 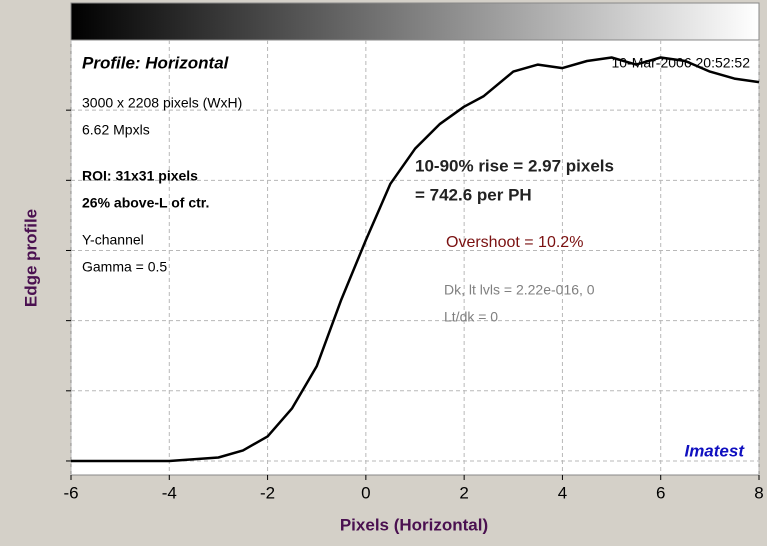 I want to click on y-axis-label: Edge profile, so click(x=30, y=258).